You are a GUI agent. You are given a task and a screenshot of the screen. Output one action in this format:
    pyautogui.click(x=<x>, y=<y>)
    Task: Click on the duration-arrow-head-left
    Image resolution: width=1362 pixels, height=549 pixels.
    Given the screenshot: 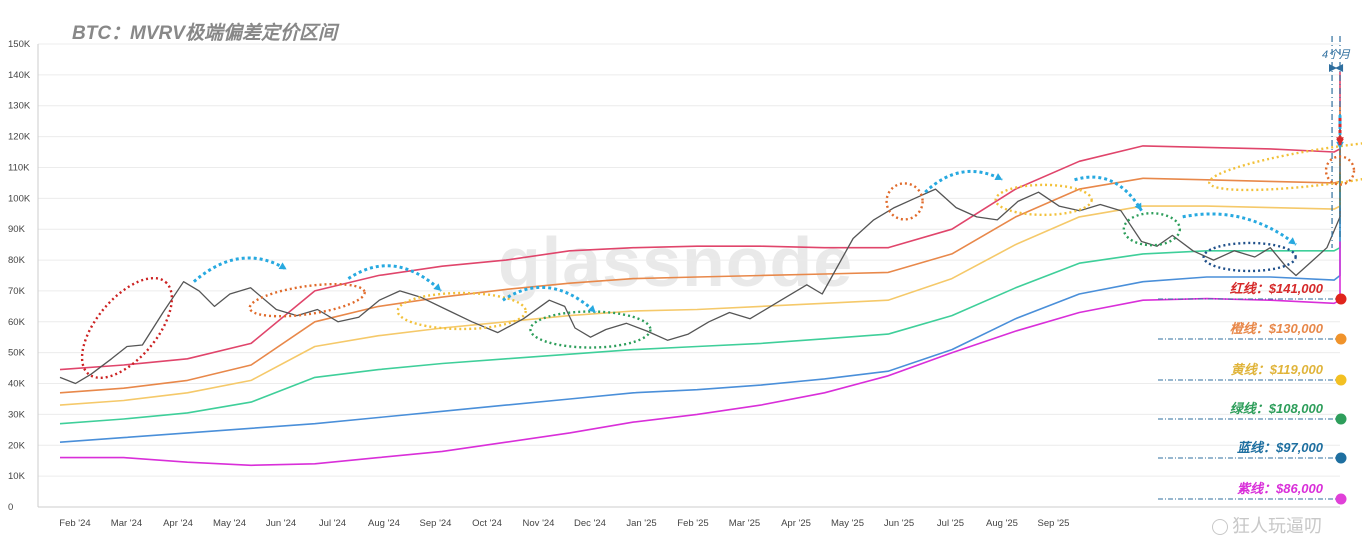 What is the action you would take?
    pyautogui.click(x=1339, y=68)
    